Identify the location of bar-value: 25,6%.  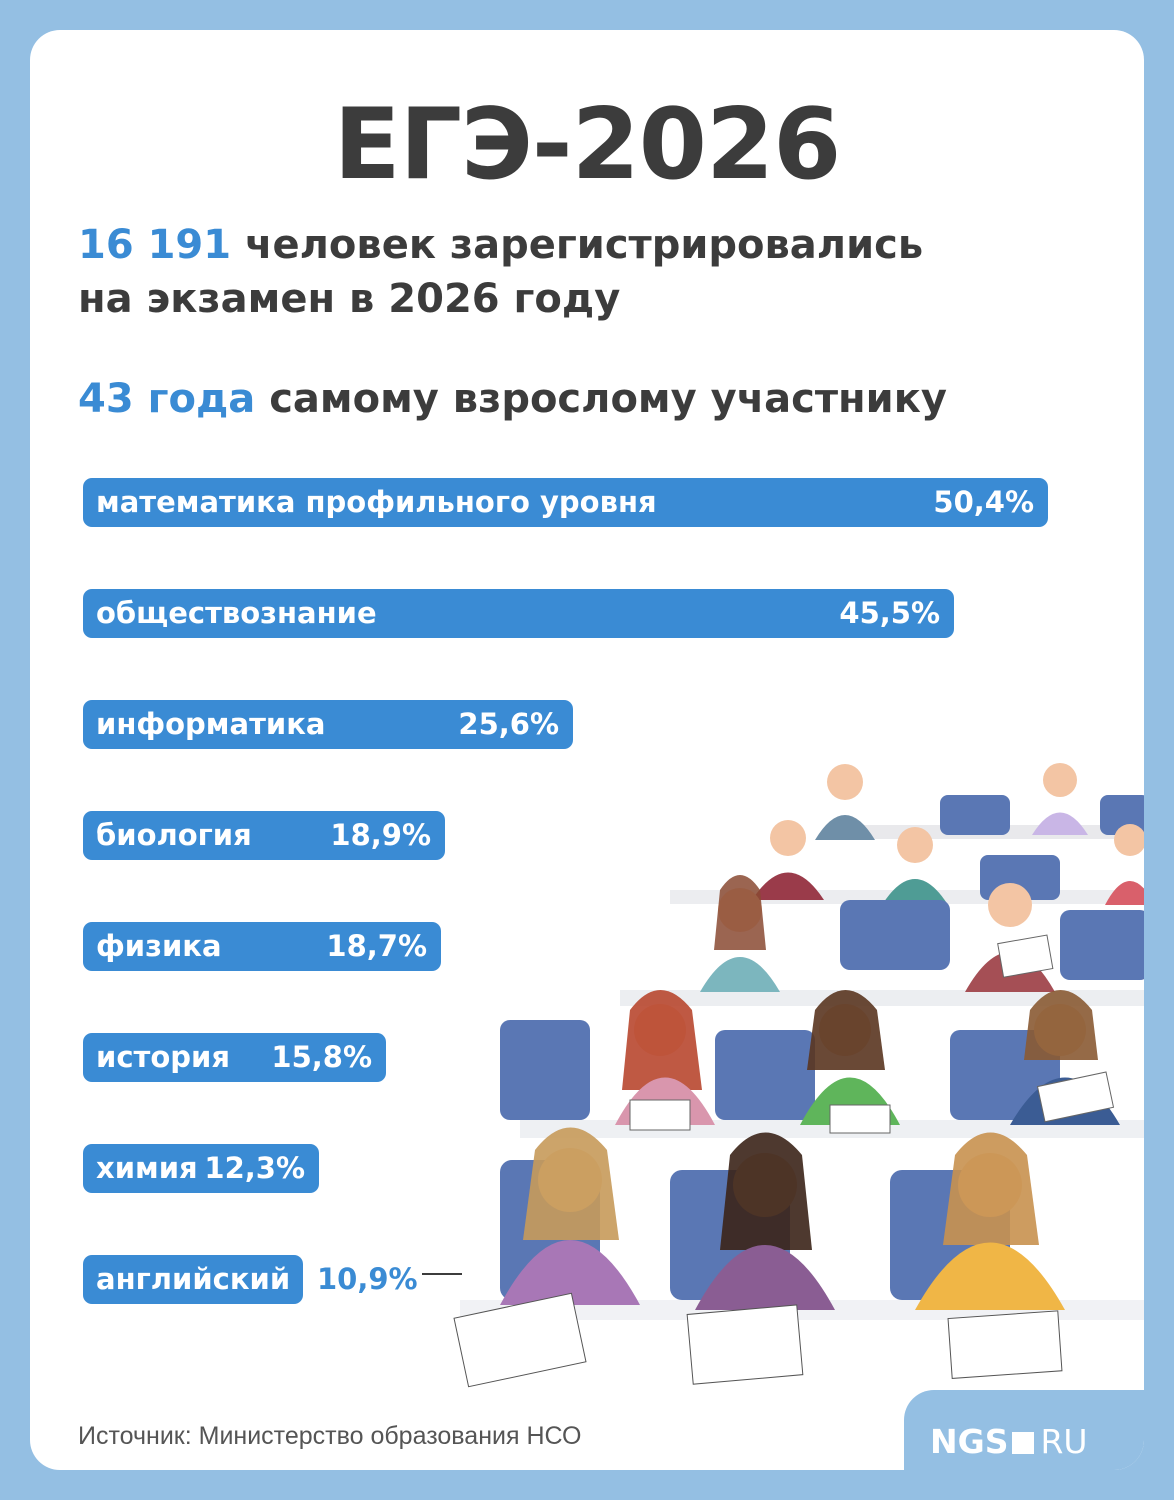
(508, 724).